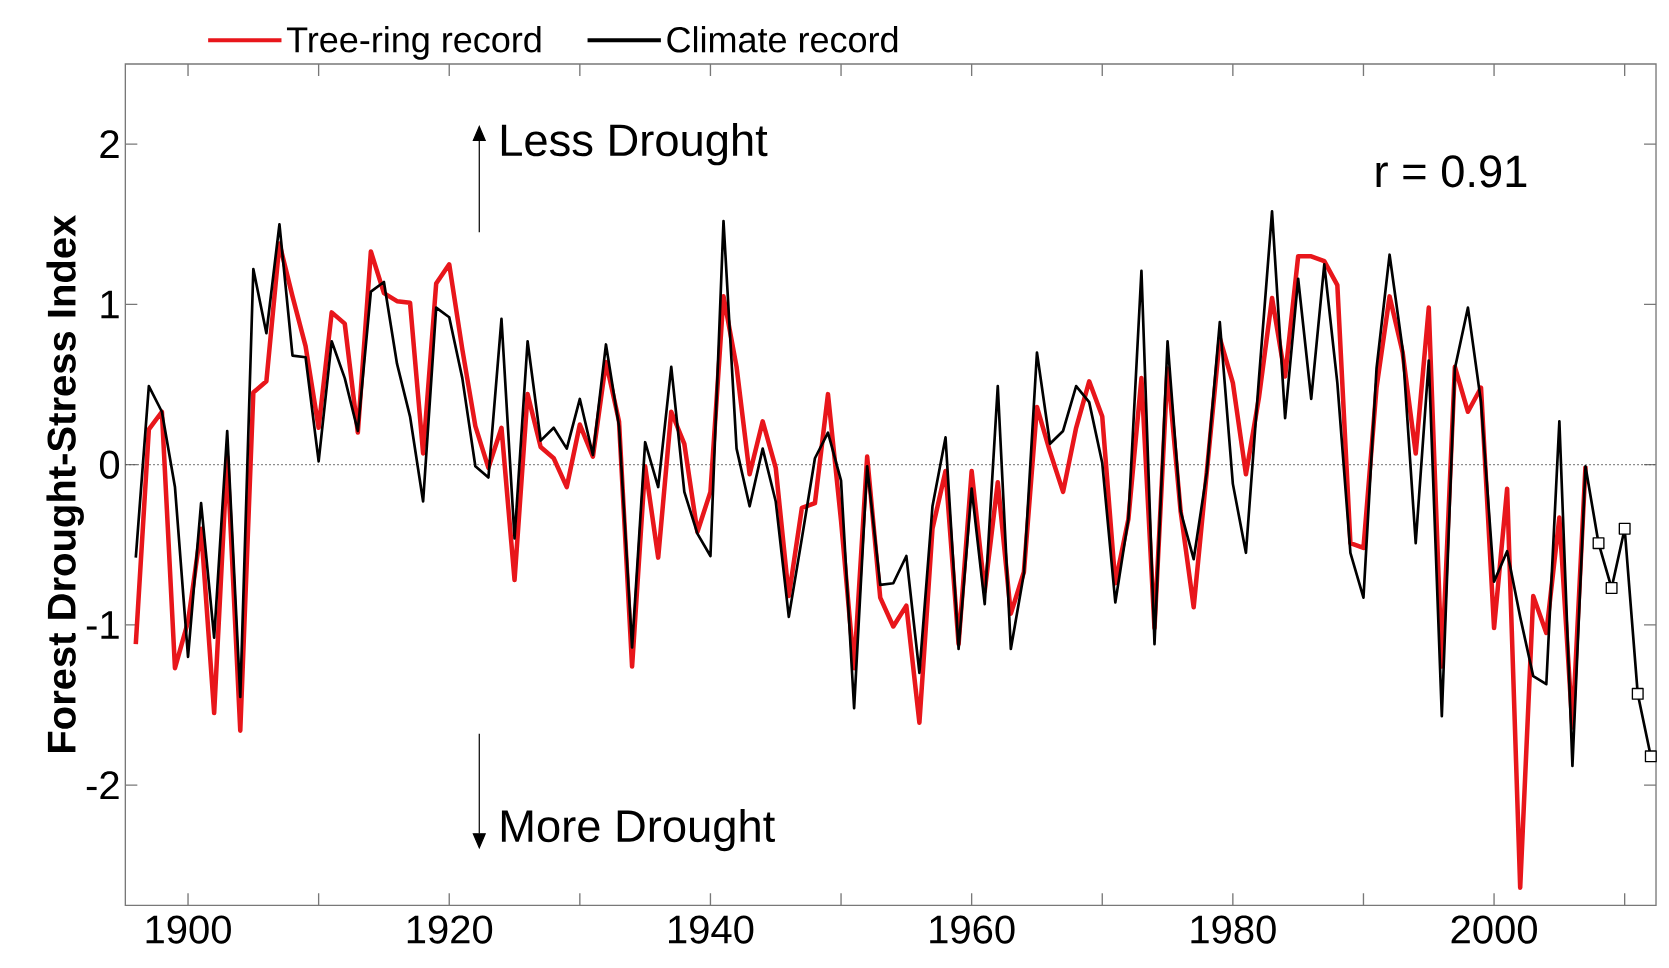  What do you see at coordinates (638, 830) in the screenshot?
I see `annotation: More Drought` at bounding box center [638, 830].